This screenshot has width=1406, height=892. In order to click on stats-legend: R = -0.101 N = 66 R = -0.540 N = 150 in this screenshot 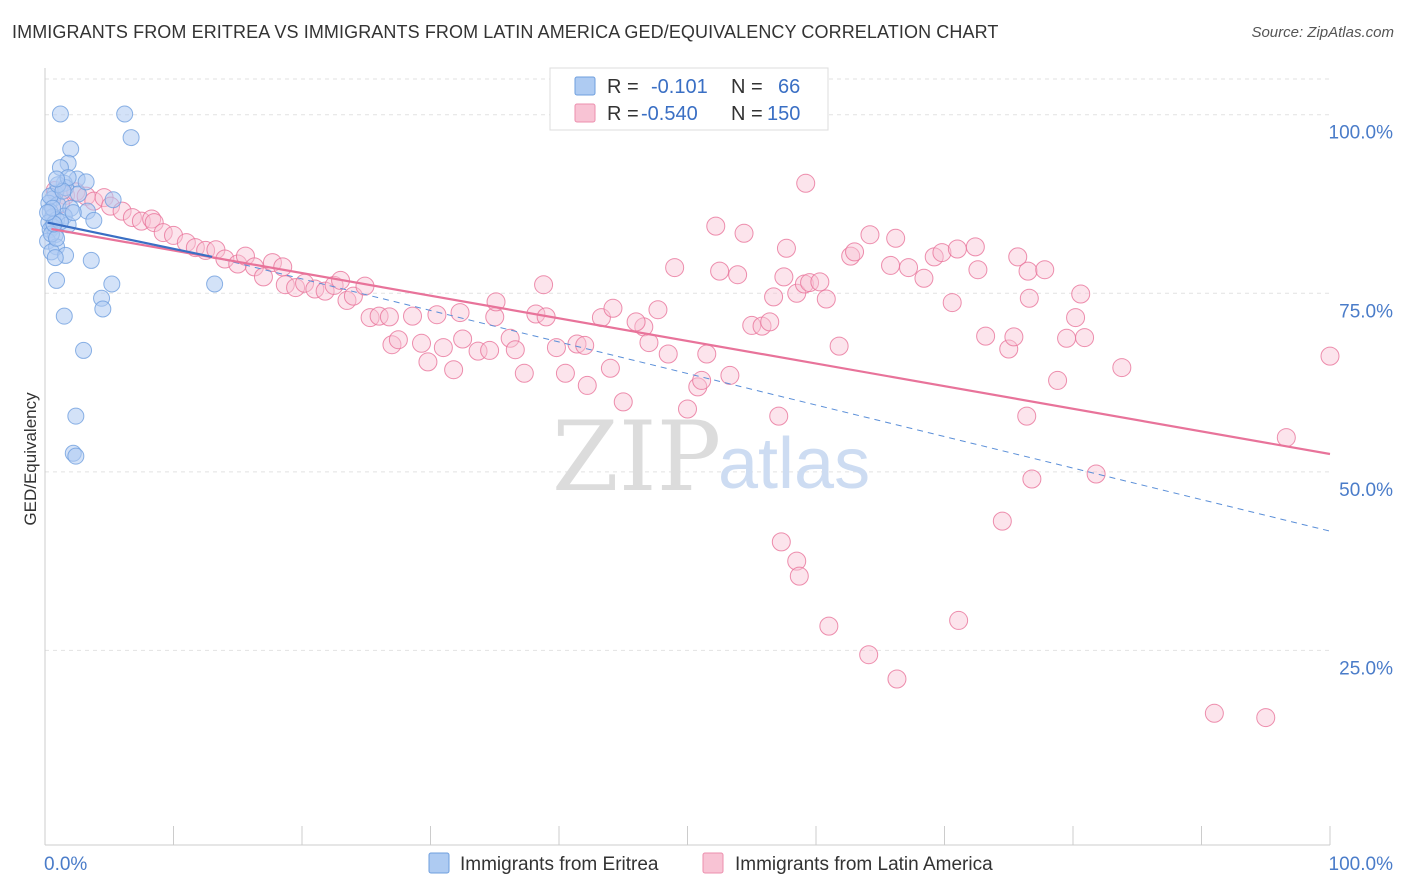, I will do `click(689, 99)`.